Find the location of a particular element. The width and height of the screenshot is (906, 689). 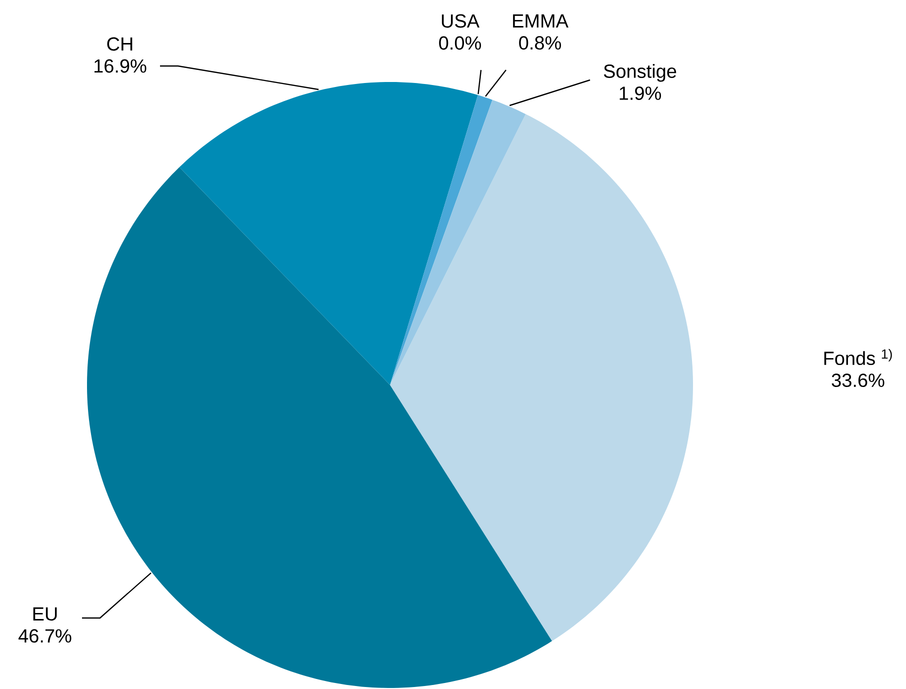

slice-label: EMMA is located at coordinates (540, 21).